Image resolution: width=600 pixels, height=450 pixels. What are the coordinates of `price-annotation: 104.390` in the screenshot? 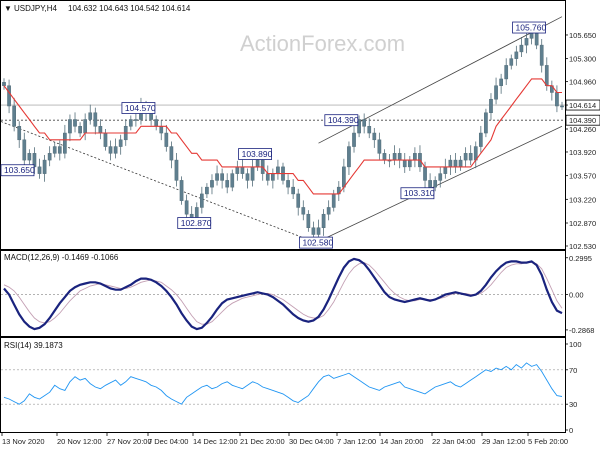 It's located at (341, 120).